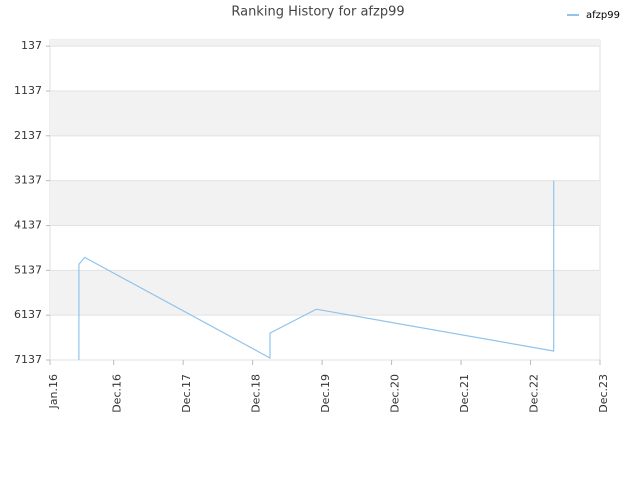  I want to click on x-tick-label: Dec.20, so click(395, 393).